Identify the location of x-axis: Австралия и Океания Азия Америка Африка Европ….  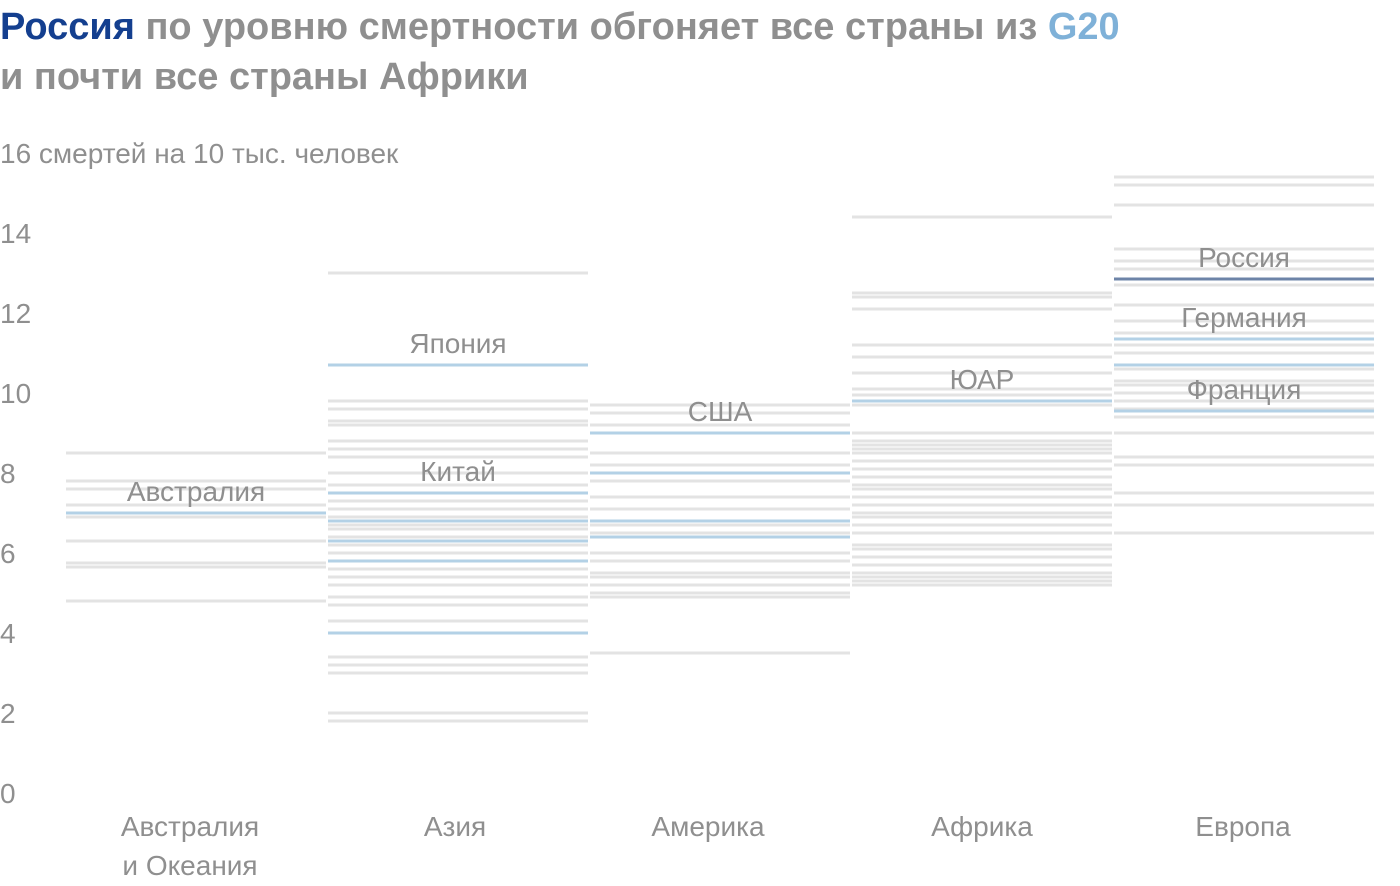
(706, 846).